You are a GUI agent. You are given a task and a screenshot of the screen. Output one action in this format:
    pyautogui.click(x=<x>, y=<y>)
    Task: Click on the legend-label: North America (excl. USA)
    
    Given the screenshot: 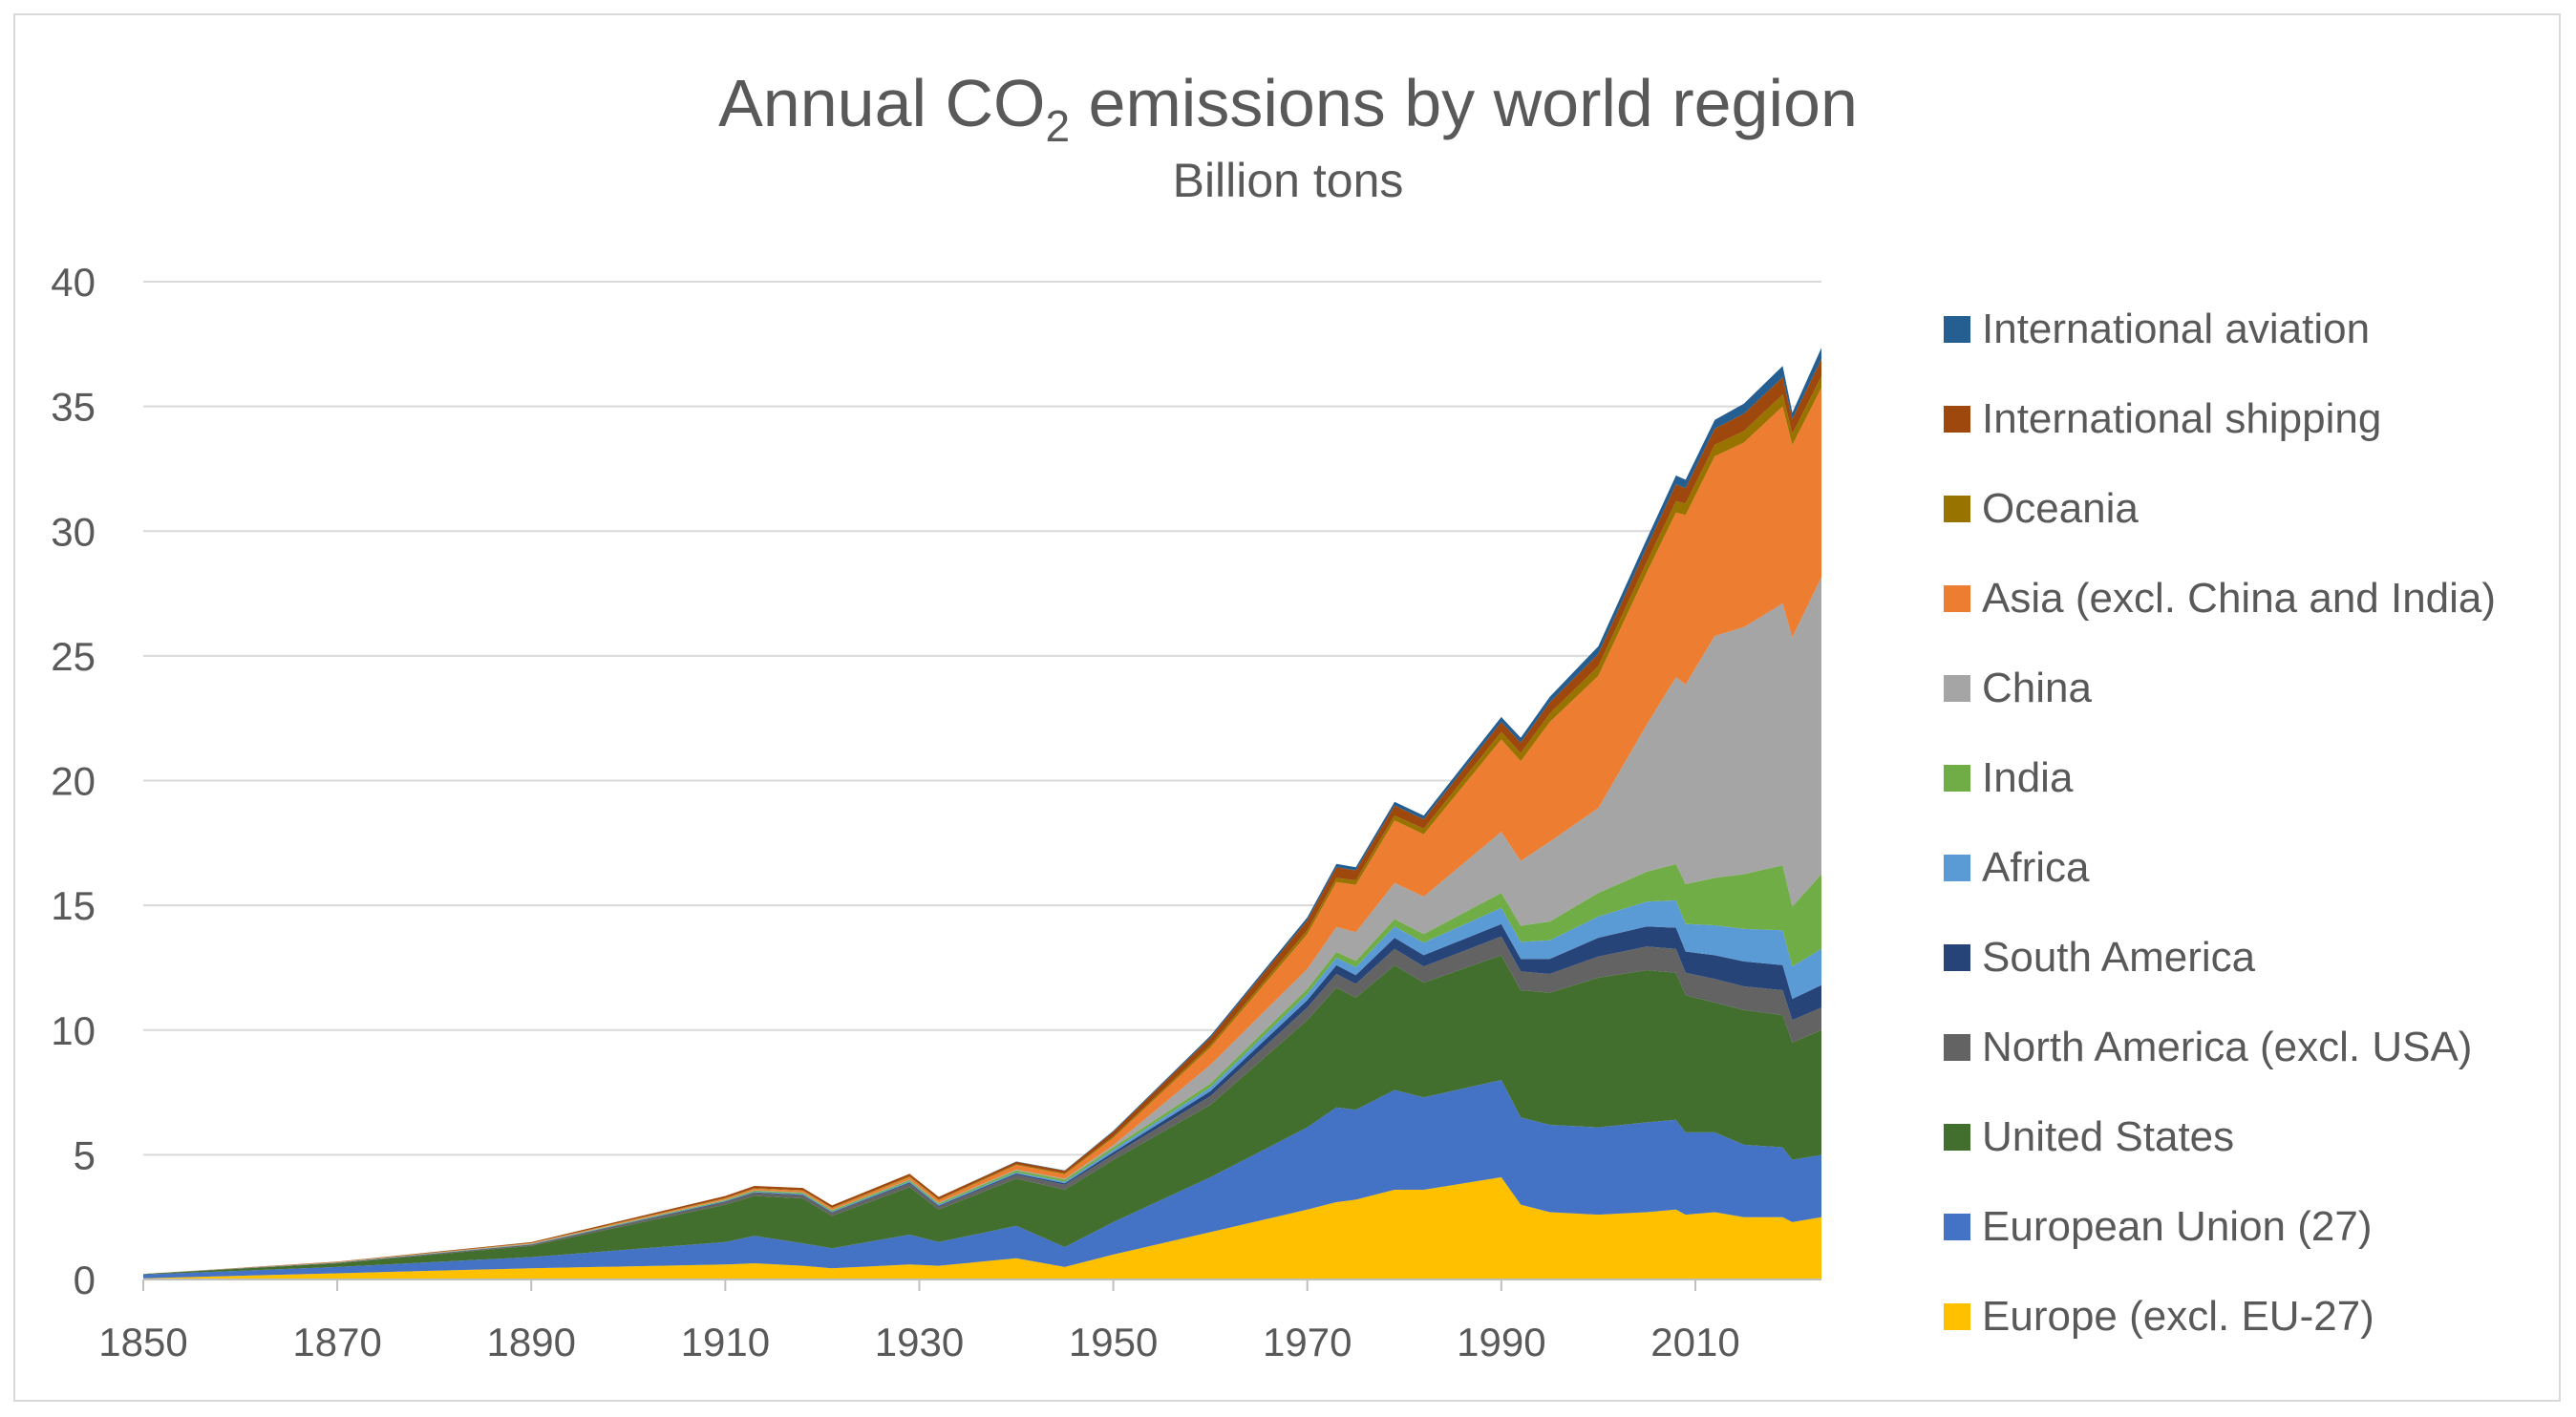 What is the action you would take?
    pyautogui.click(x=2227, y=1047)
    